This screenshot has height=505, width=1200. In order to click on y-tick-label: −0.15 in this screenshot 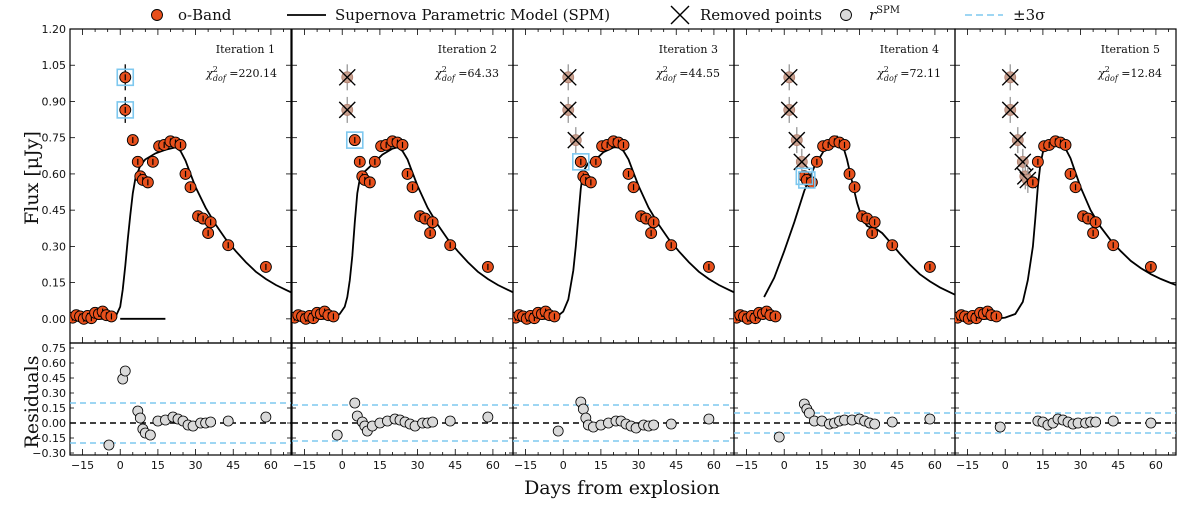, I will do `click(49, 438)`.